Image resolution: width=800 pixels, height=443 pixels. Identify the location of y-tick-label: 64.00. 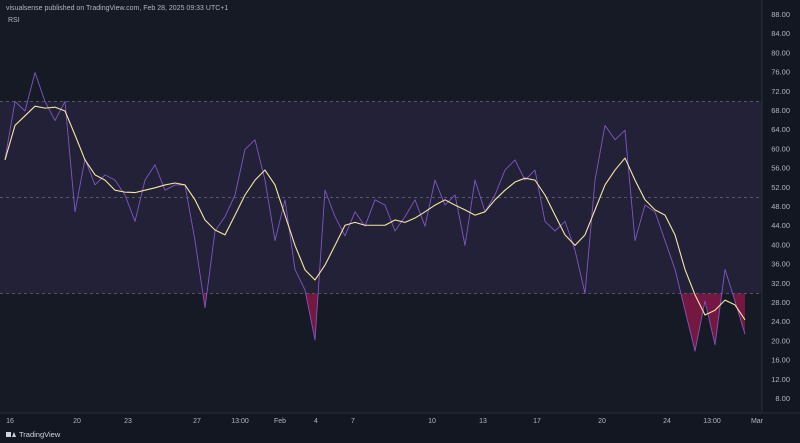
(780, 129).